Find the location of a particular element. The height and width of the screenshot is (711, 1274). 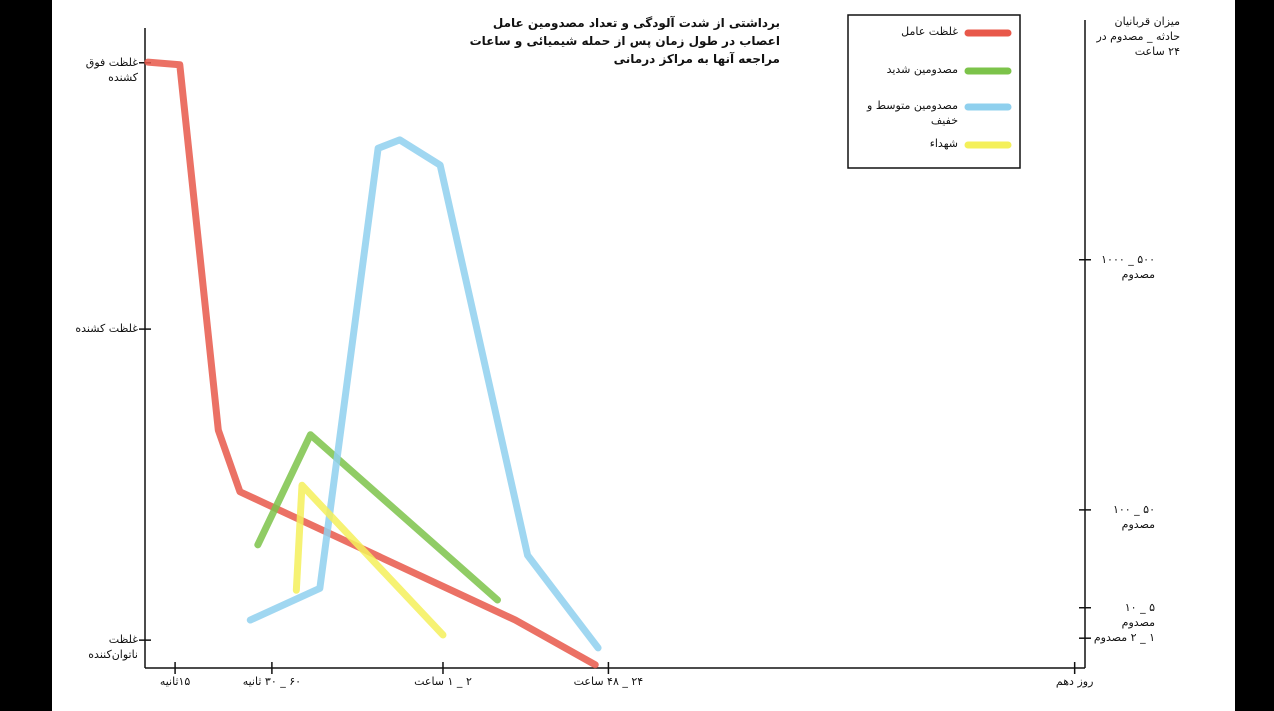

y2-tick-label: ۱ _ ۲ مصدوم is located at coordinates (1124, 638).